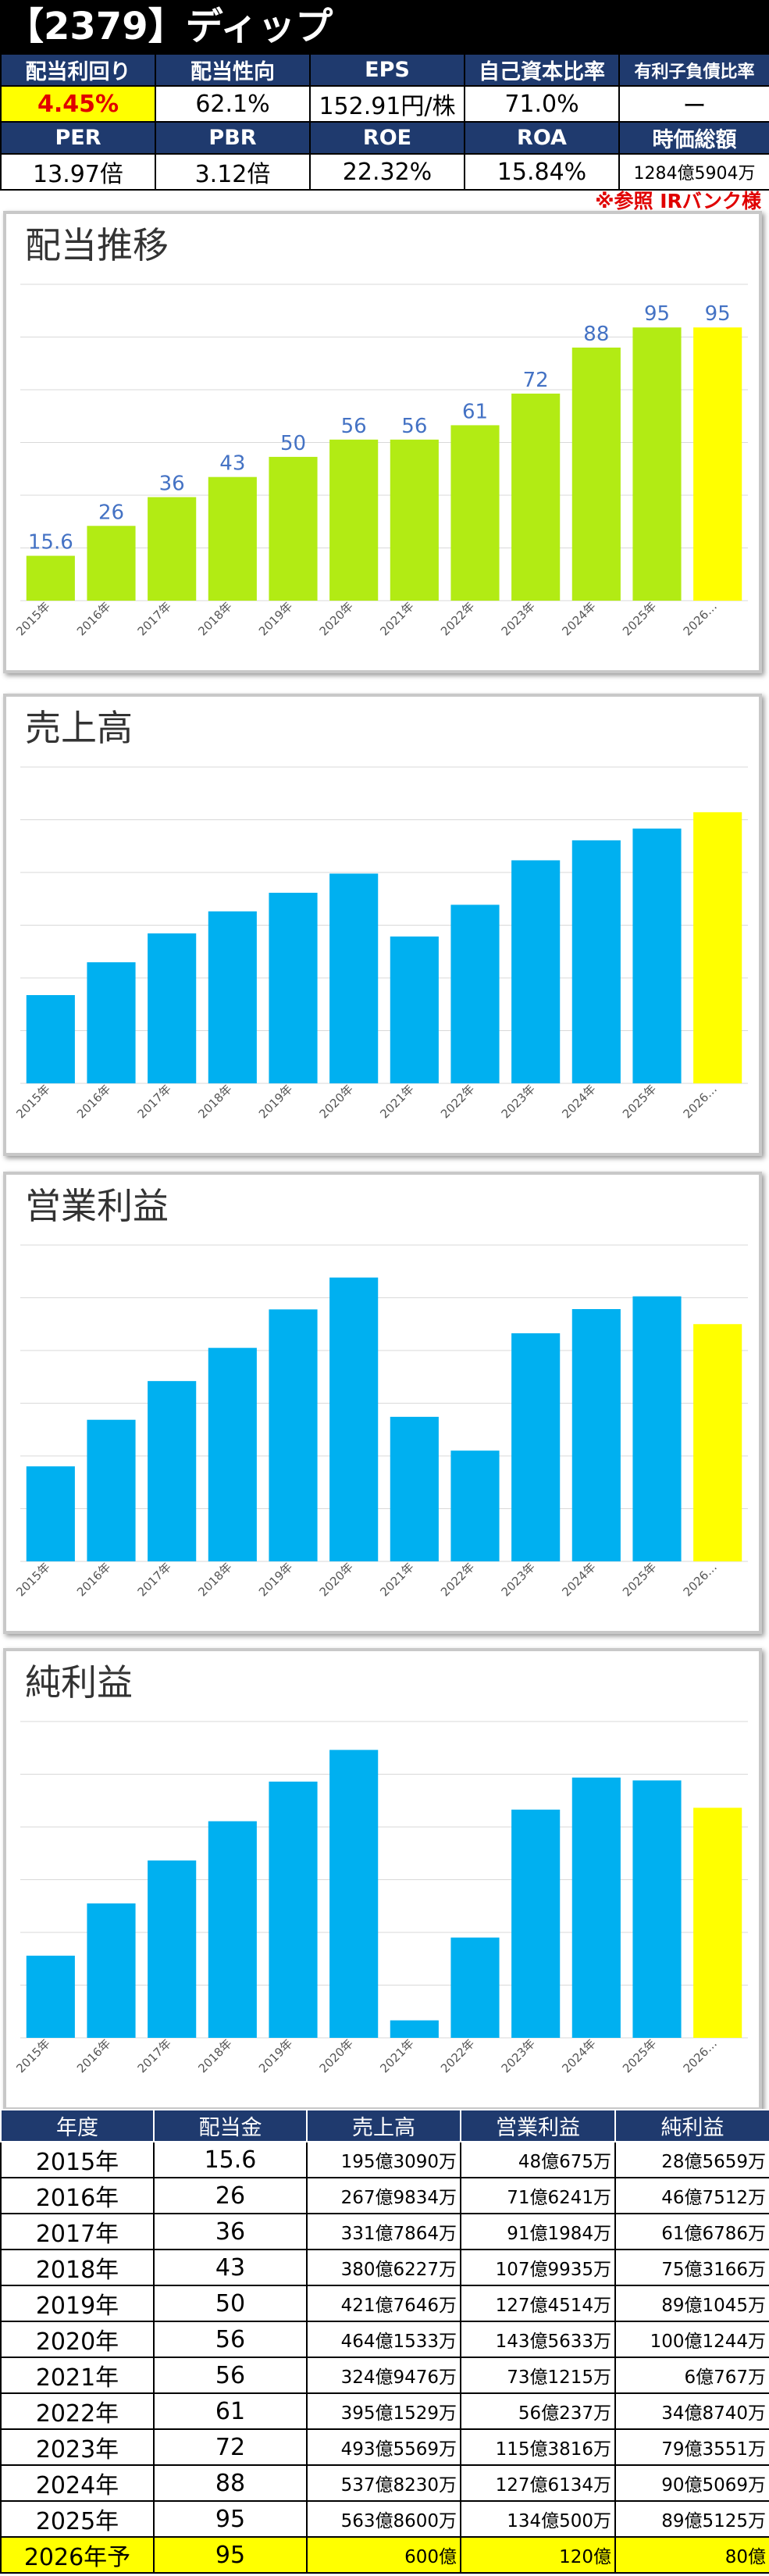 The width and height of the screenshot is (769, 2576). Describe the element at coordinates (78, 104) in the screenshot. I see `metric-value-dividend-yield: 4.45%` at that location.